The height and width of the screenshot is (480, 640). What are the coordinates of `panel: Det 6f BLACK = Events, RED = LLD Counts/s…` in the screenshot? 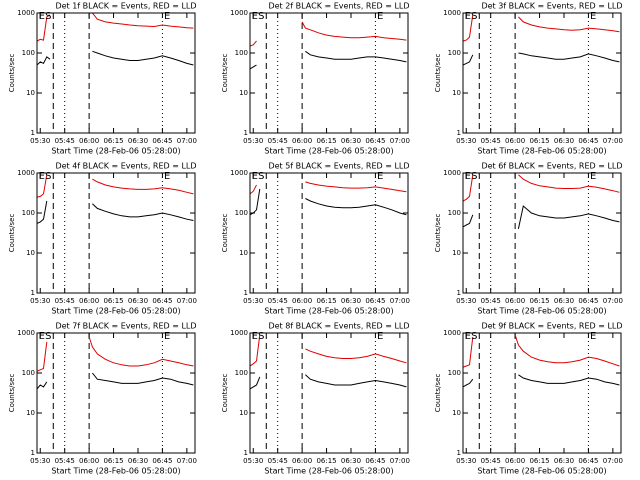 It's located at (528, 239).